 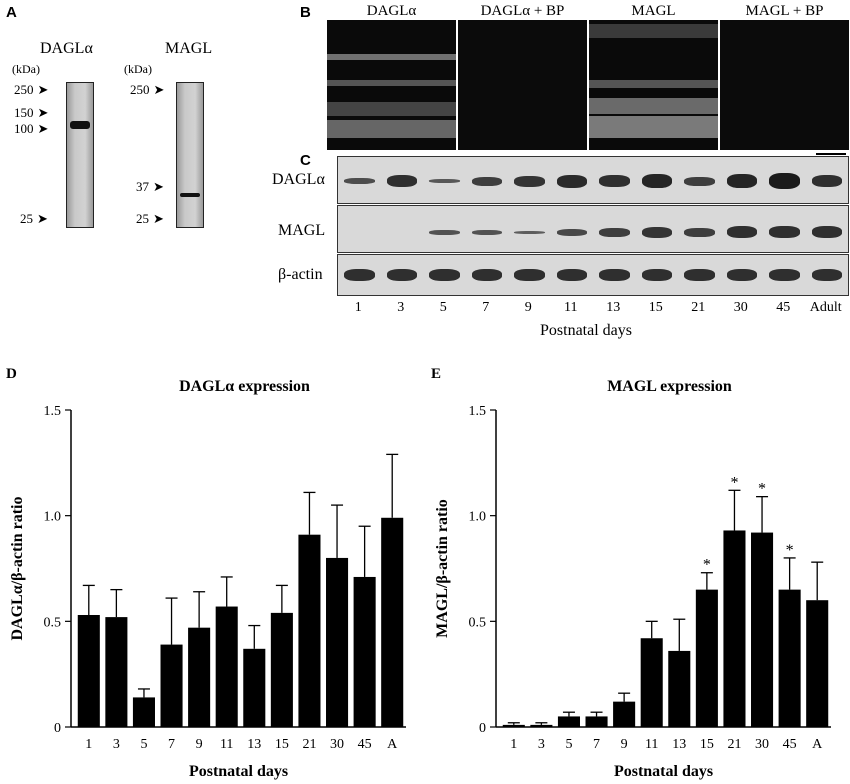 What do you see at coordinates (571, 307) in the screenshot?
I see `lane-label: 11` at bounding box center [571, 307].